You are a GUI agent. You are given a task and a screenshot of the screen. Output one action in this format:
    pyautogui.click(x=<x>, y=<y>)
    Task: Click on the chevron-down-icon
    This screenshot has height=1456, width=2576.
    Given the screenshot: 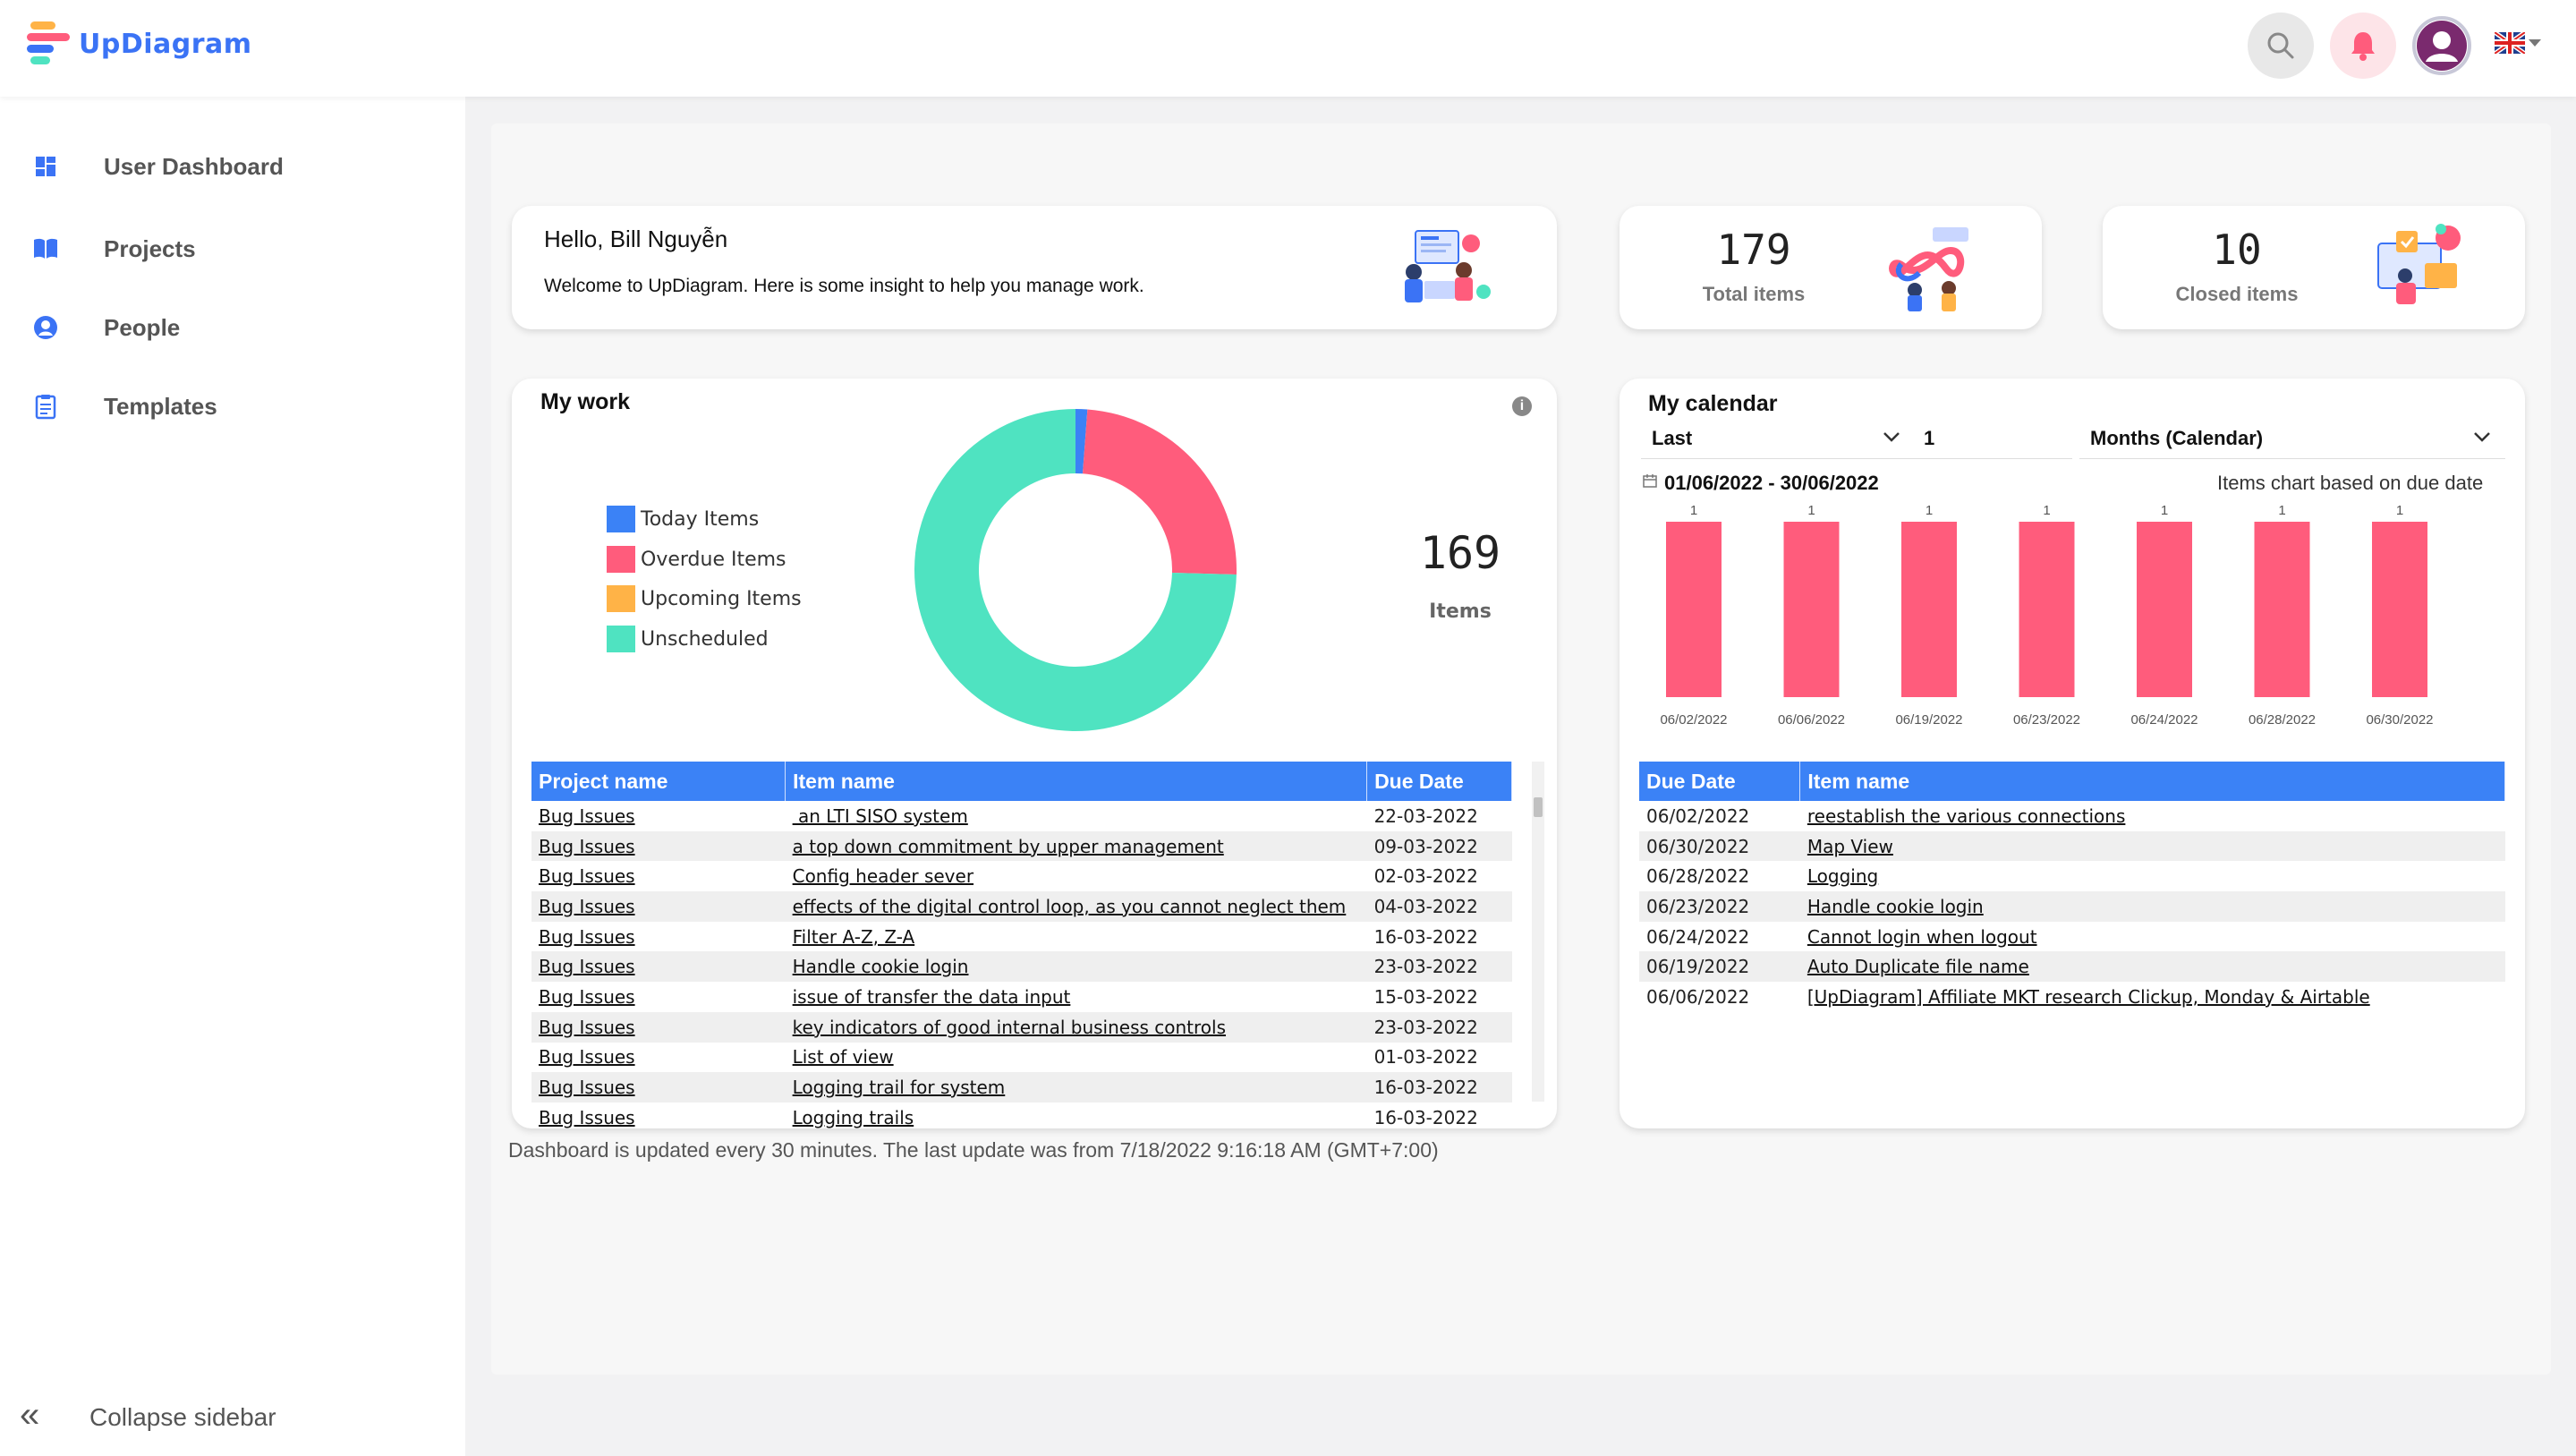 What is the action you would take?
    pyautogui.click(x=2535, y=43)
    